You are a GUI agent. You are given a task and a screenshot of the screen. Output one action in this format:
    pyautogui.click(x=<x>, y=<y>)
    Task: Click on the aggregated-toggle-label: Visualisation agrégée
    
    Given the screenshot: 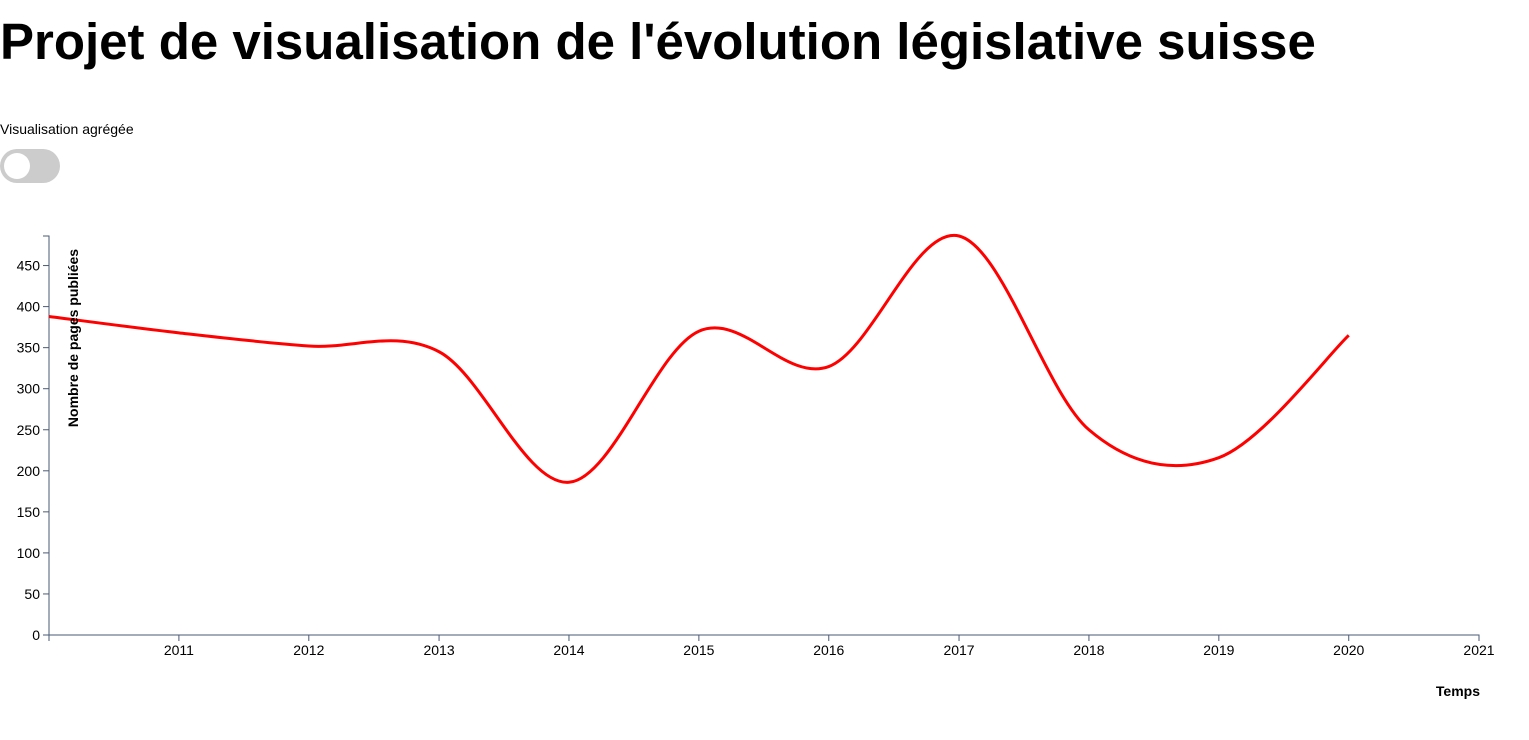 What is the action you would take?
    pyautogui.click(x=67, y=129)
    